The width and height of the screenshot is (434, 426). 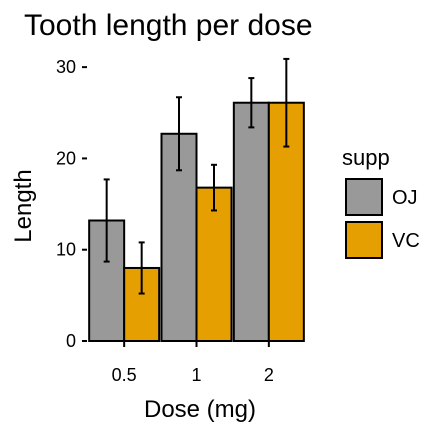 I want to click on legend-key-oj, so click(x=364, y=197).